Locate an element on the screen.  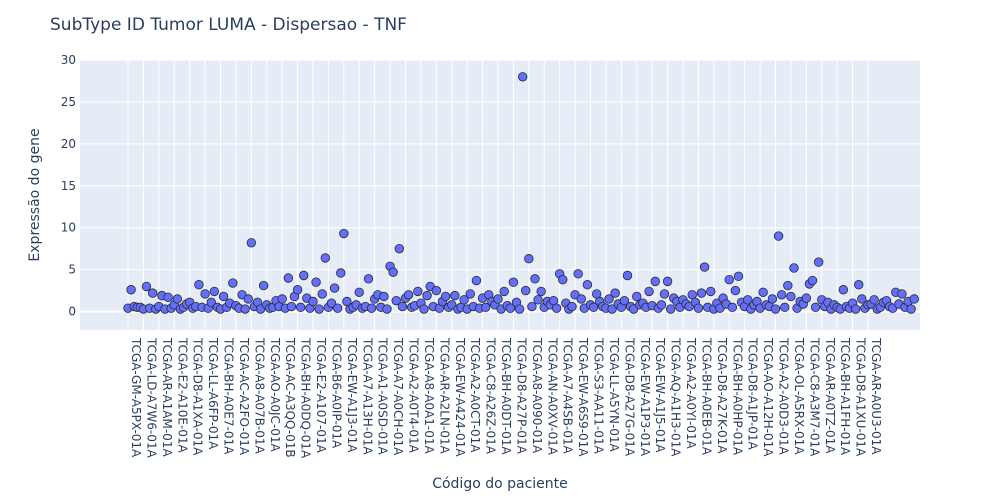
x-tick-label: TCGA-E2-A10E-01A is located at coordinates (182, 395).